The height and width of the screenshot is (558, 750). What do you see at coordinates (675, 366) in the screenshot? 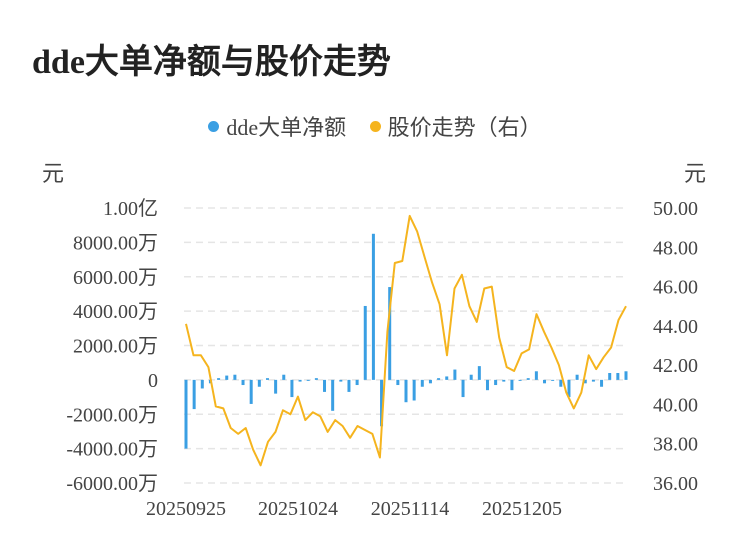
I see `right-tick-label: 42.00` at bounding box center [675, 366].